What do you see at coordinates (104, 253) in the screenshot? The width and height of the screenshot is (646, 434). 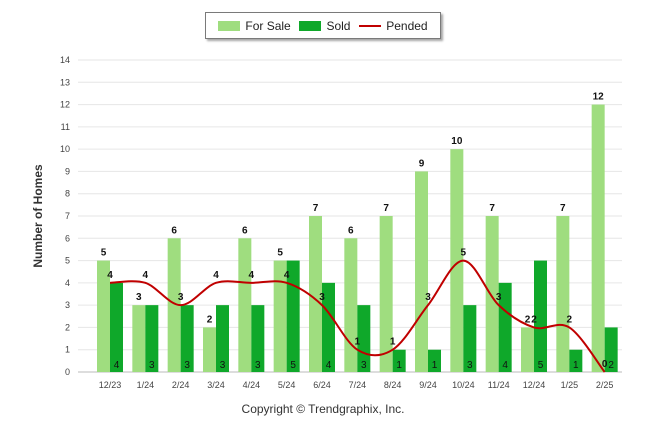 I see `data-label-for-sale: 5` at bounding box center [104, 253].